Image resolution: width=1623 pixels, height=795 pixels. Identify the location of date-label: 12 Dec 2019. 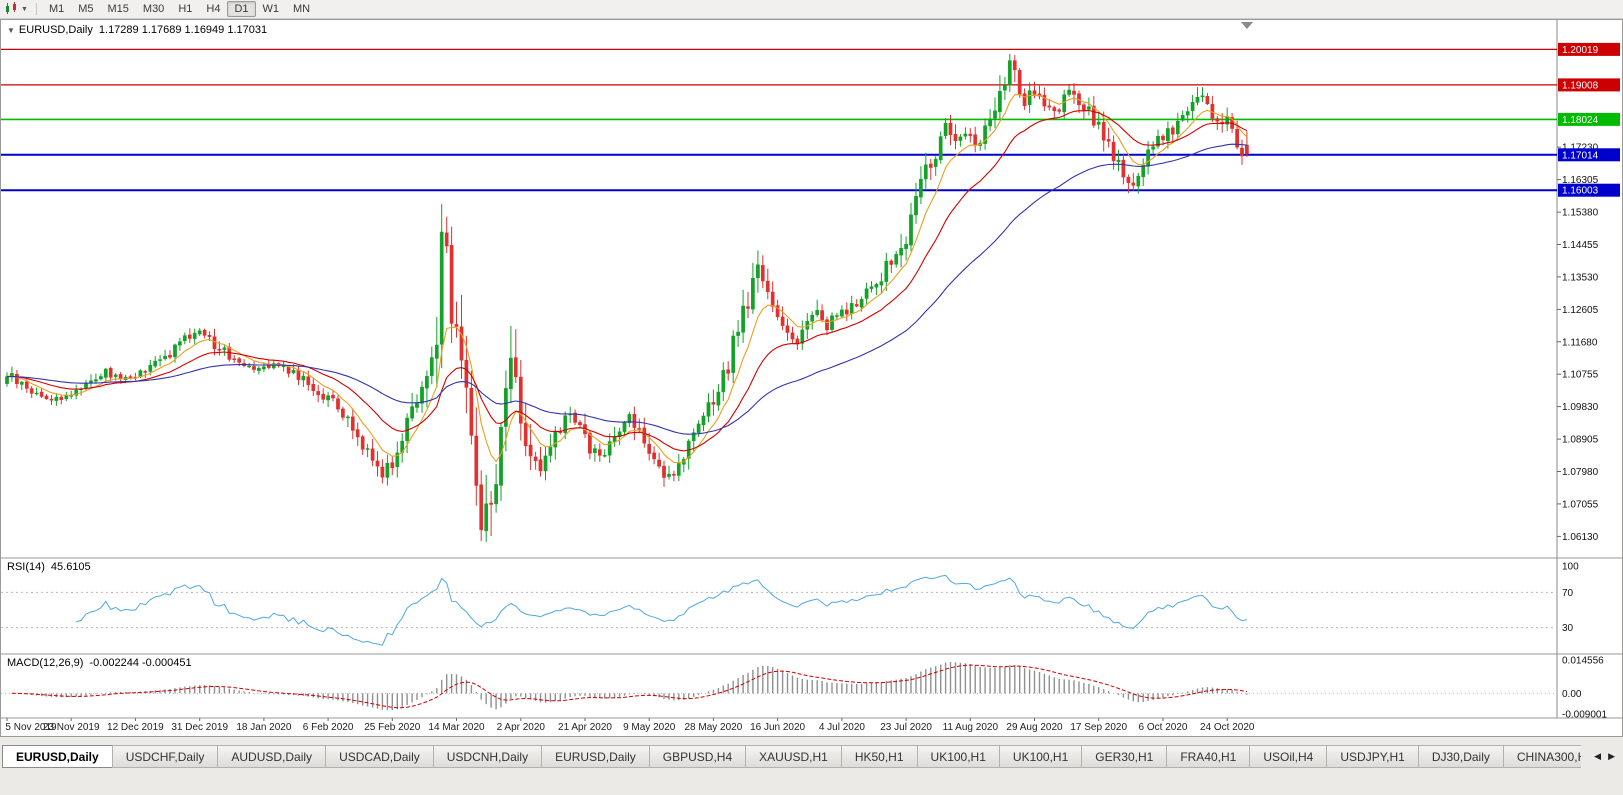
(135, 727).